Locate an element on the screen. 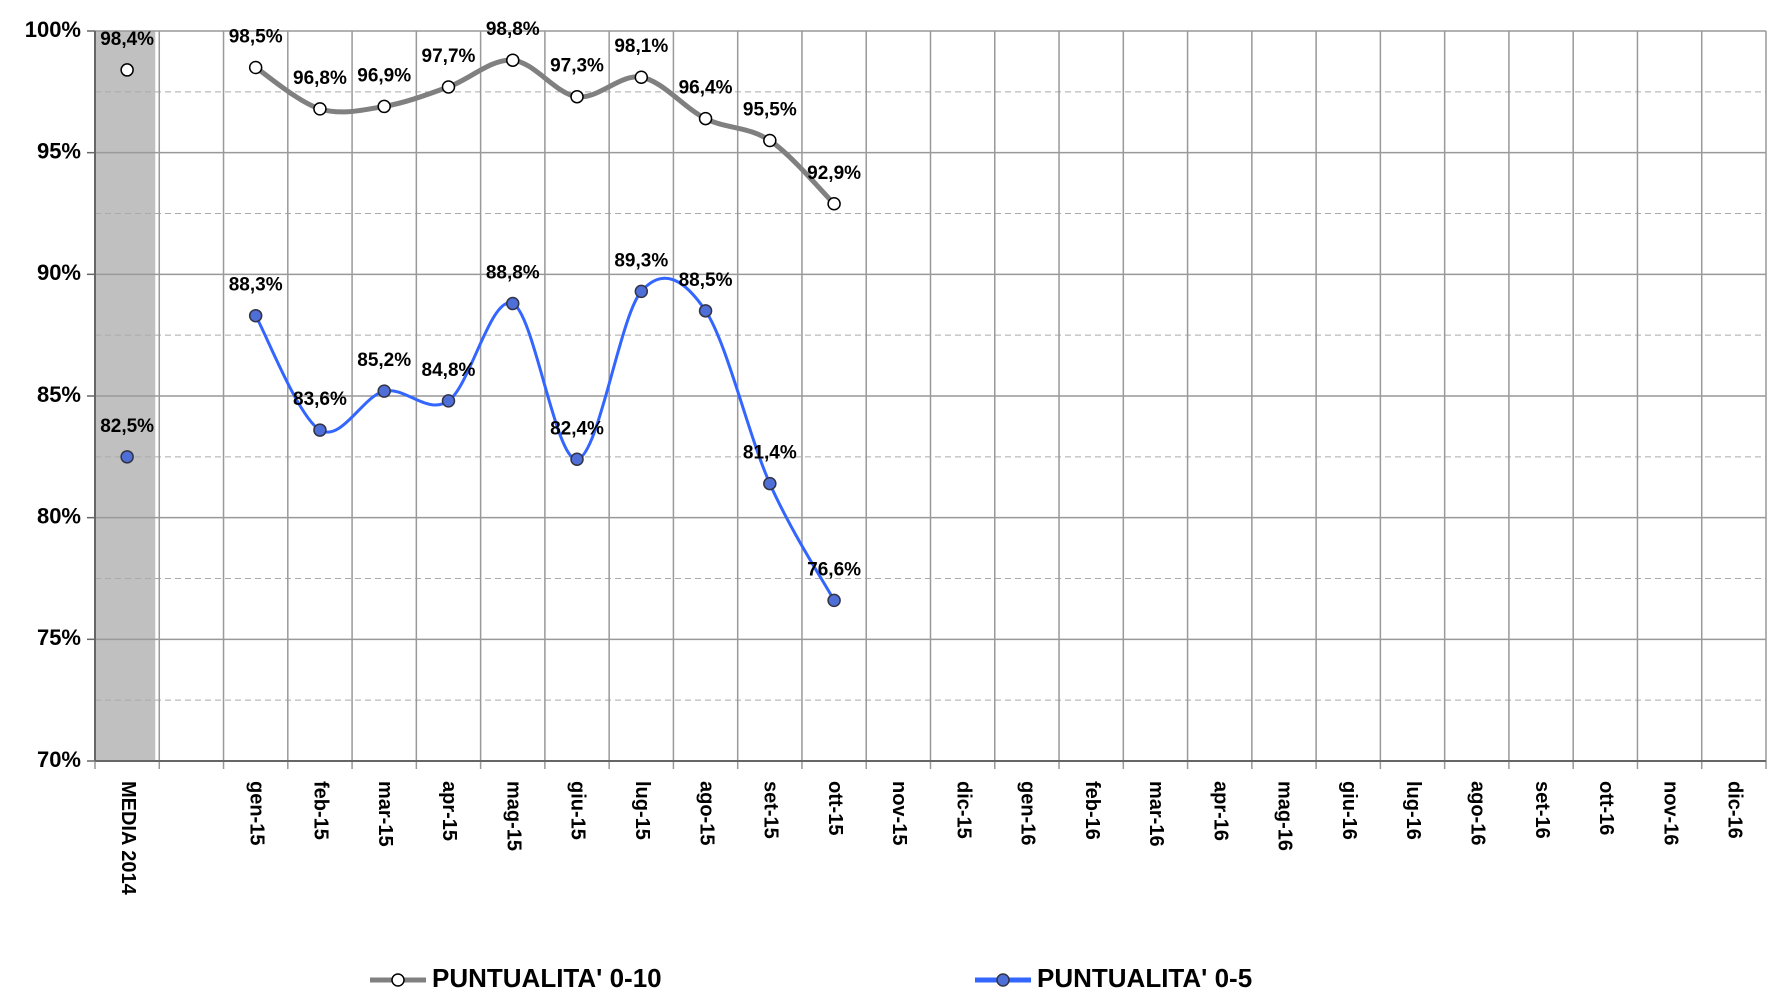  data-label: 97,7% is located at coordinates (449, 56).